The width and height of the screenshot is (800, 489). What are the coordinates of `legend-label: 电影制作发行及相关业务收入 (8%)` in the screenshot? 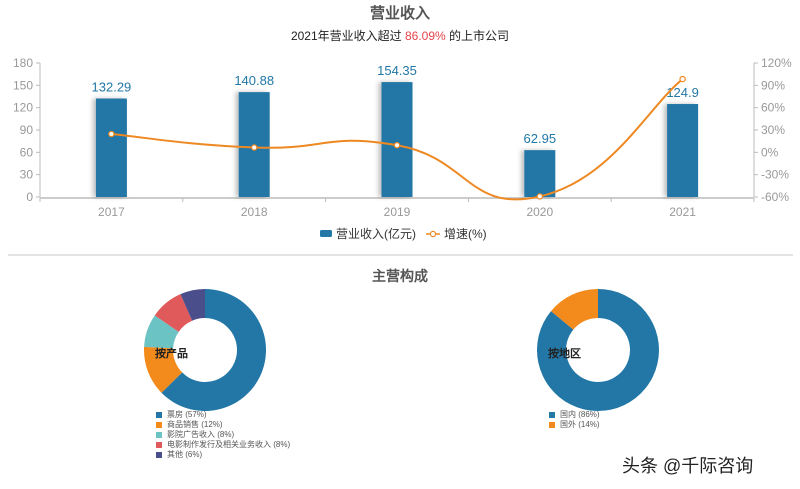 It's located at (229, 444).